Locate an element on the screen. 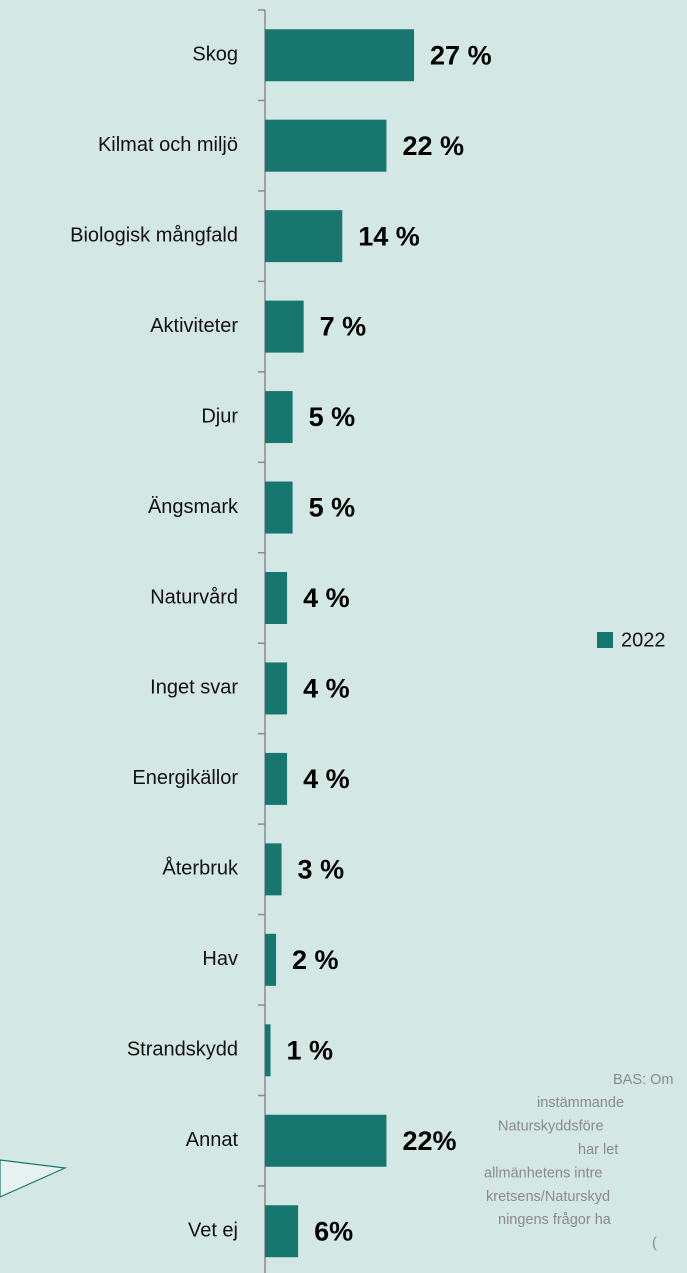 This screenshot has width=687, height=1273. legend-label: 2022 is located at coordinates (643, 640).